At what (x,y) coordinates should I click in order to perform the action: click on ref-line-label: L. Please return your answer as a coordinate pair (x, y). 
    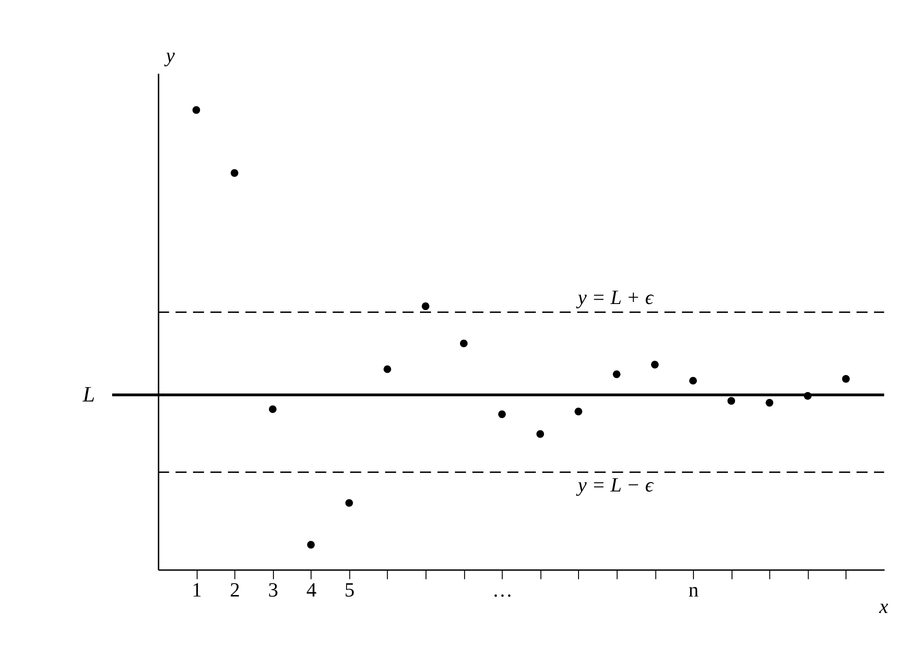
    Looking at the image, I should click on (88, 393).